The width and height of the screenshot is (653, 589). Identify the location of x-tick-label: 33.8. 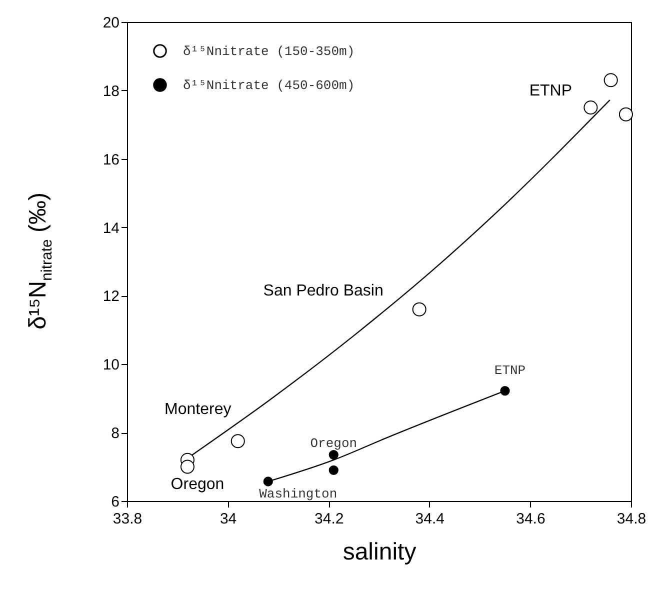
(127, 519).